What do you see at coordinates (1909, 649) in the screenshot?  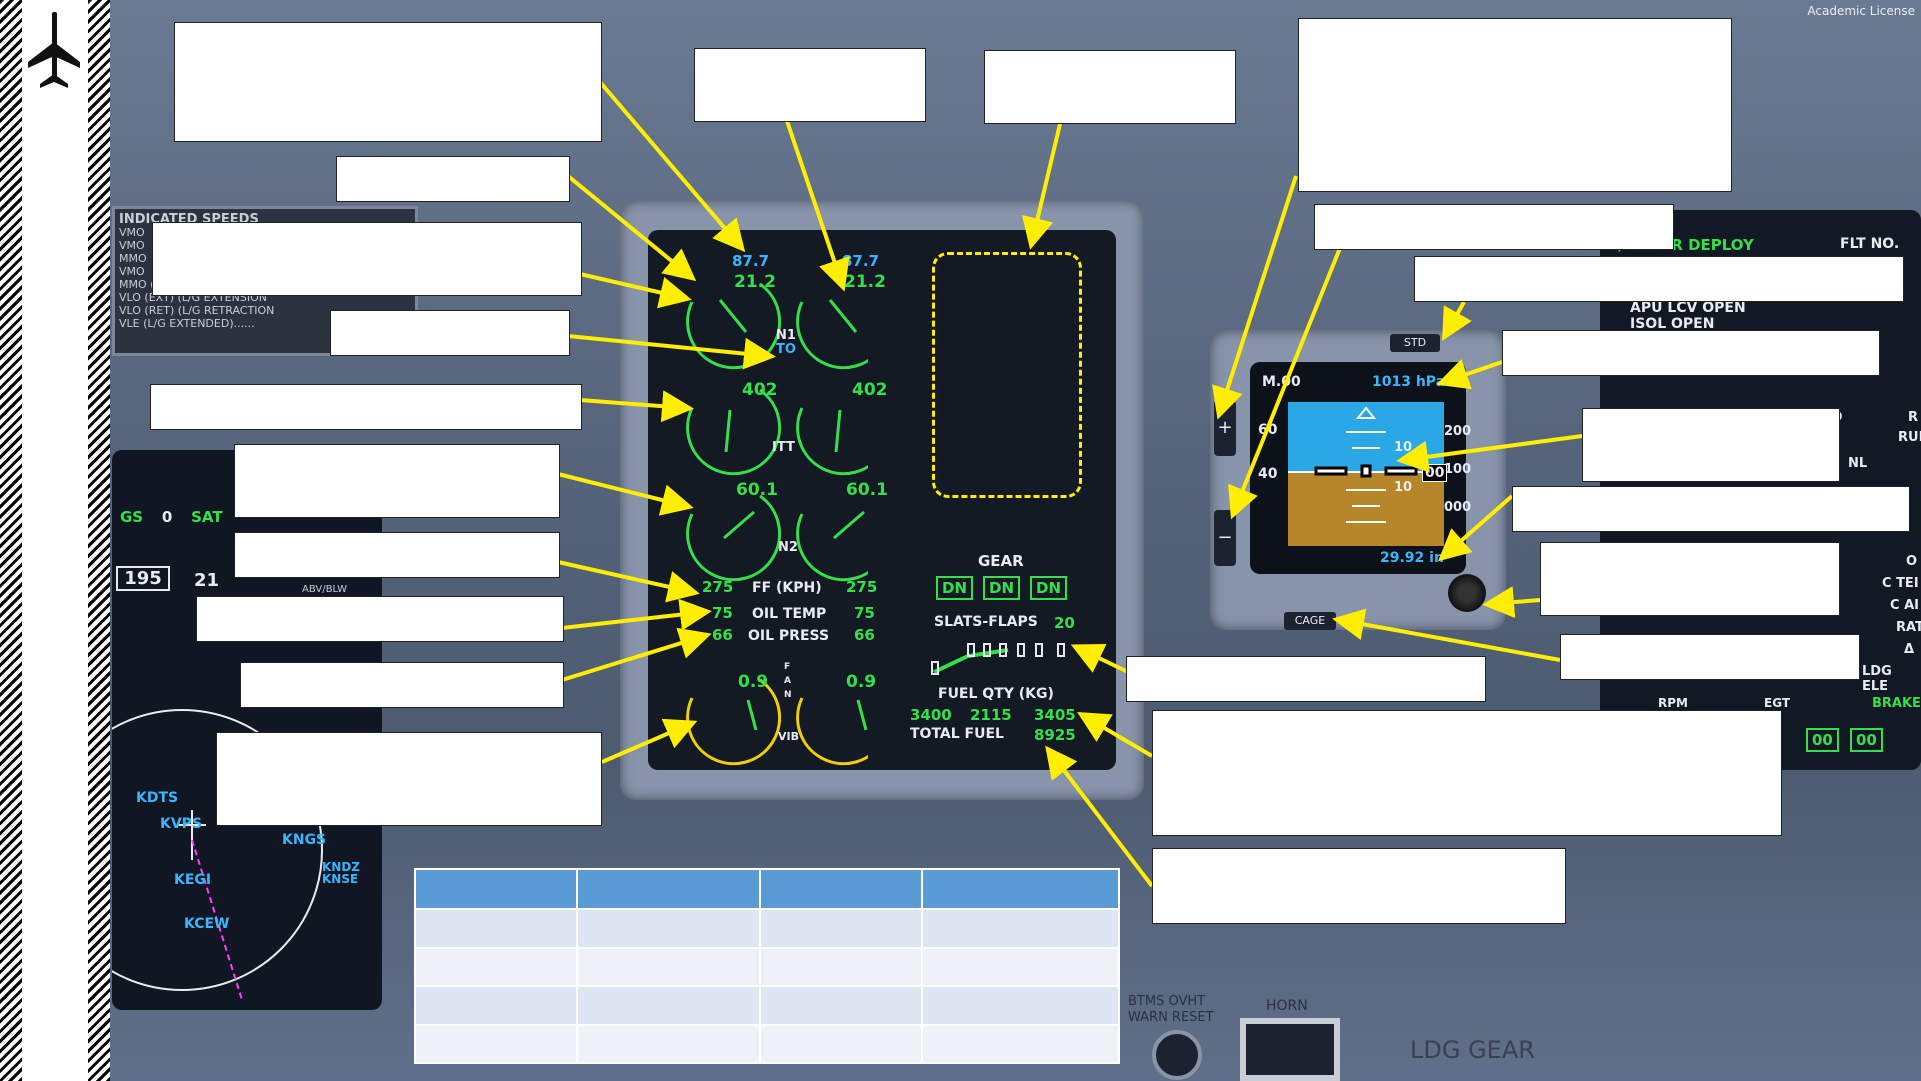 I see `delta-label: Δ` at bounding box center [1909, 649].